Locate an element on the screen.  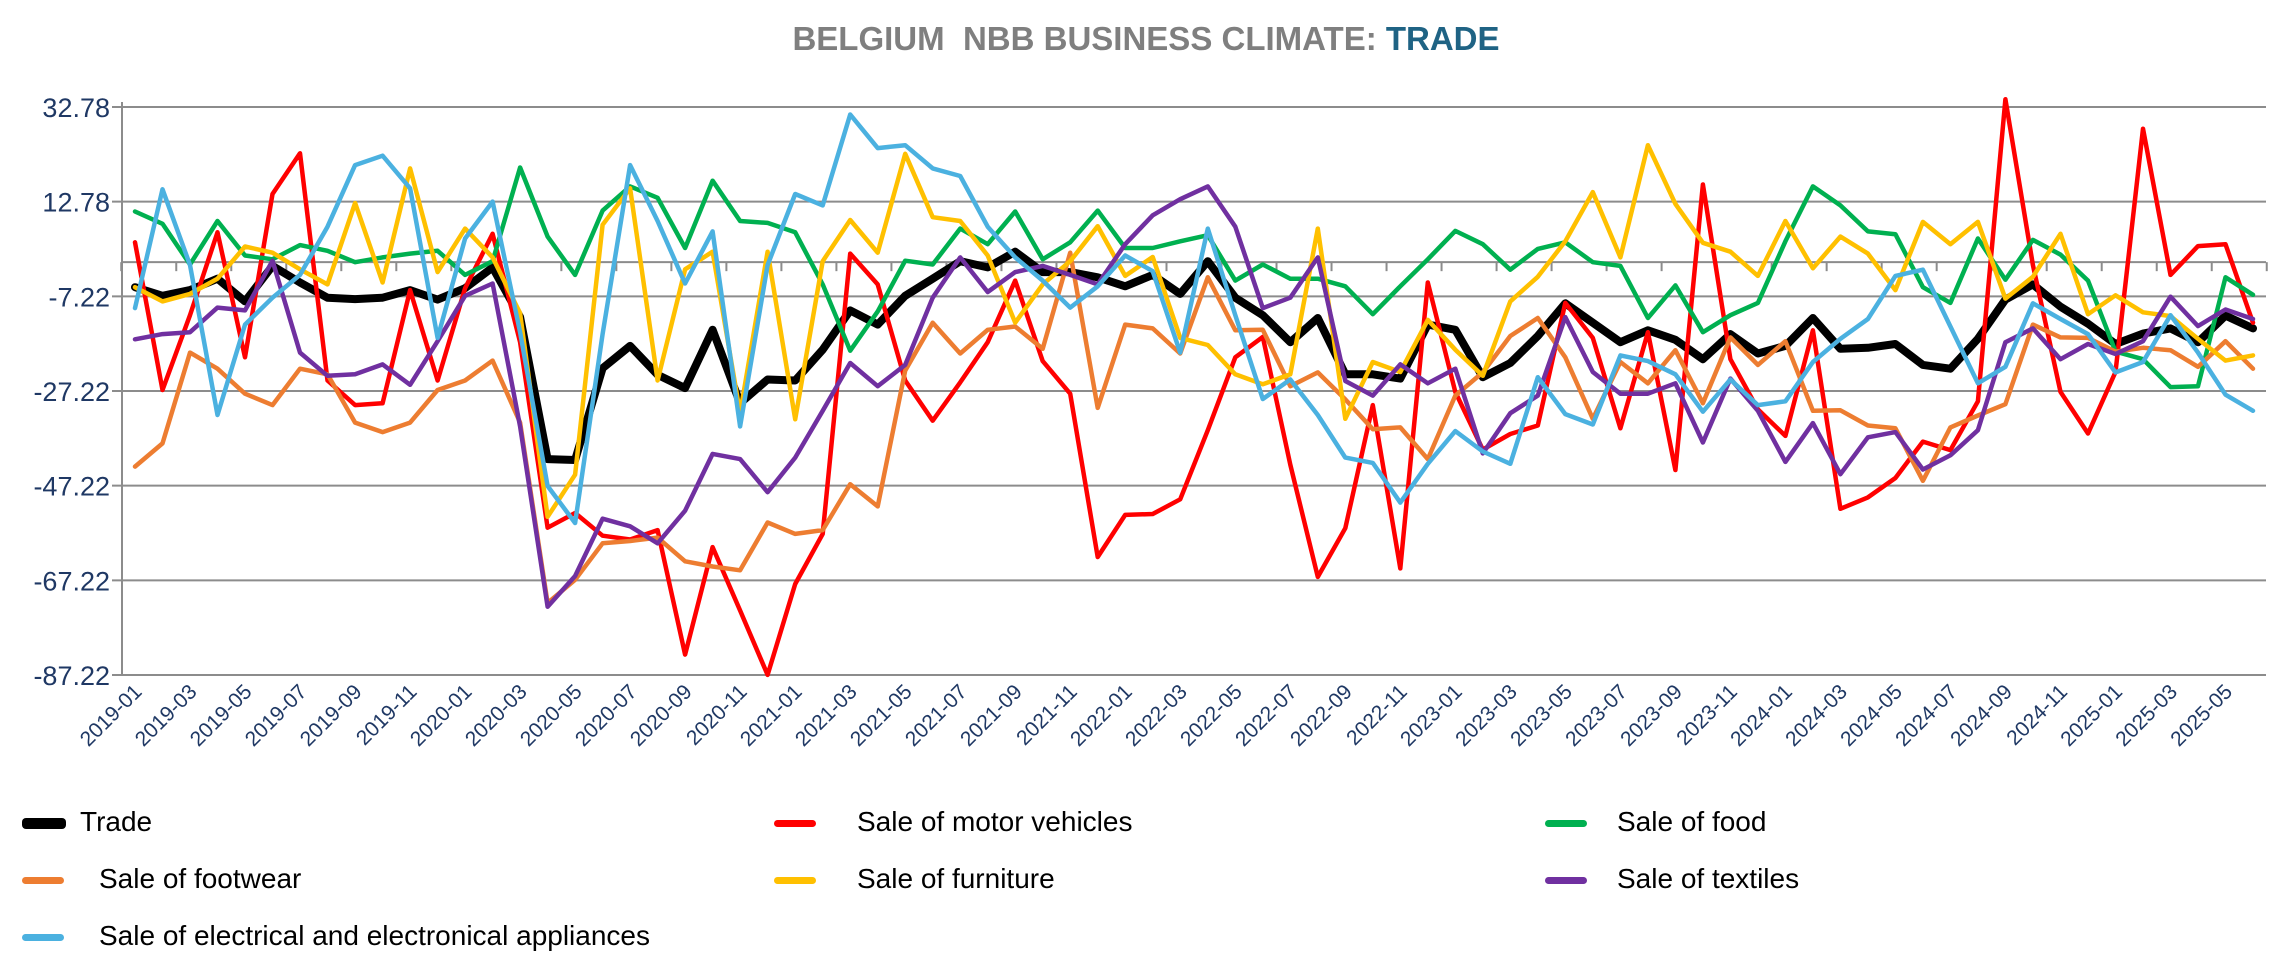
legend-label: Sale of footwear is located at coordinates (200, 878).